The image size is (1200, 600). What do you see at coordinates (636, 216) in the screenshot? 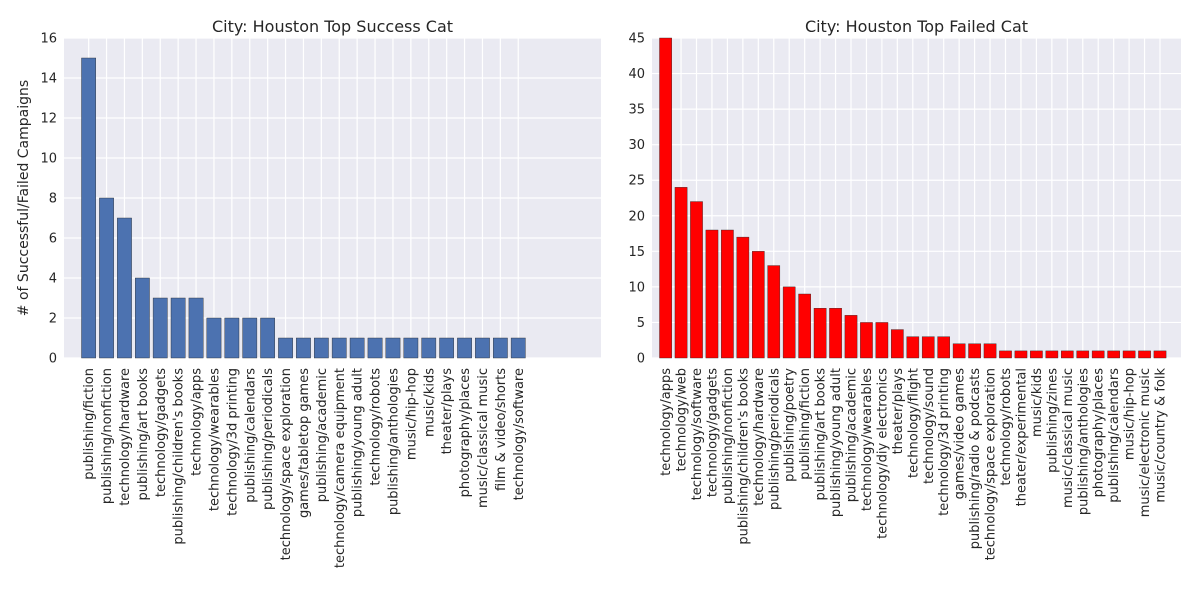
I see `y-tick-label: 20` at bounding box center [636, 216].